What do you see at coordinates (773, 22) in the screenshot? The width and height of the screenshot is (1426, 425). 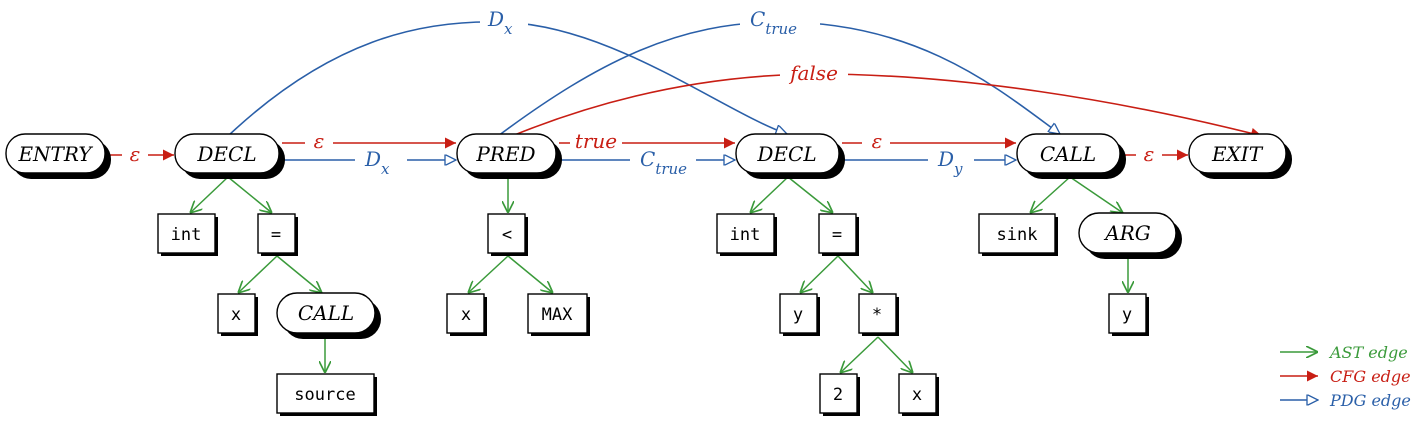 I see `label-pdg-ctrue-top: Ctrue` at bounding box center [773, 22].